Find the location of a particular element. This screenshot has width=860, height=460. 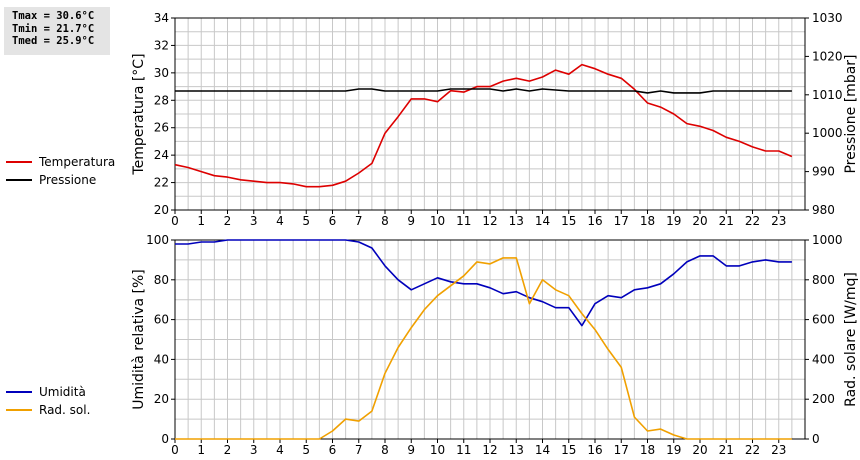

legend-swatch-rad-sol is located at coordinates (19, 410).